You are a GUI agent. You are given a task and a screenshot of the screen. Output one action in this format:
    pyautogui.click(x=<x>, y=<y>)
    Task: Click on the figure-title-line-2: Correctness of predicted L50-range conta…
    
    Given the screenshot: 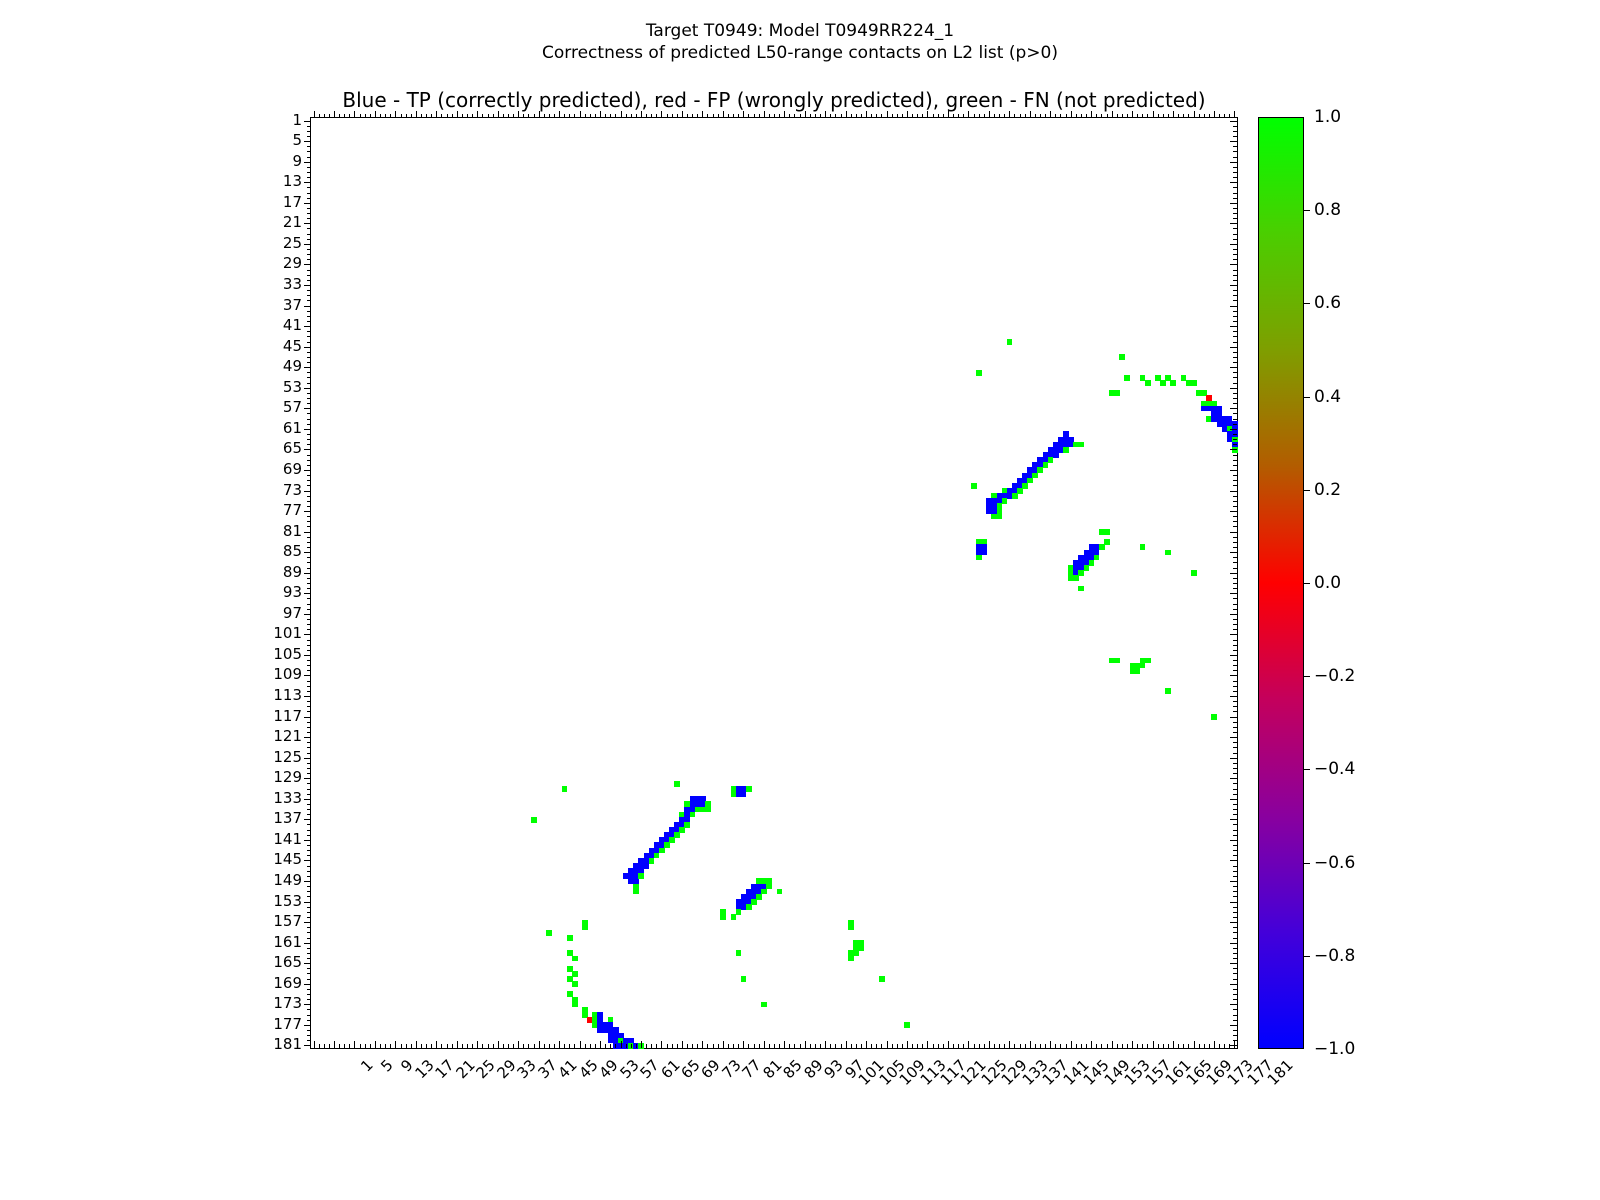 What is the action you would take?
    pyautogui.click(x=800, y=53)
    